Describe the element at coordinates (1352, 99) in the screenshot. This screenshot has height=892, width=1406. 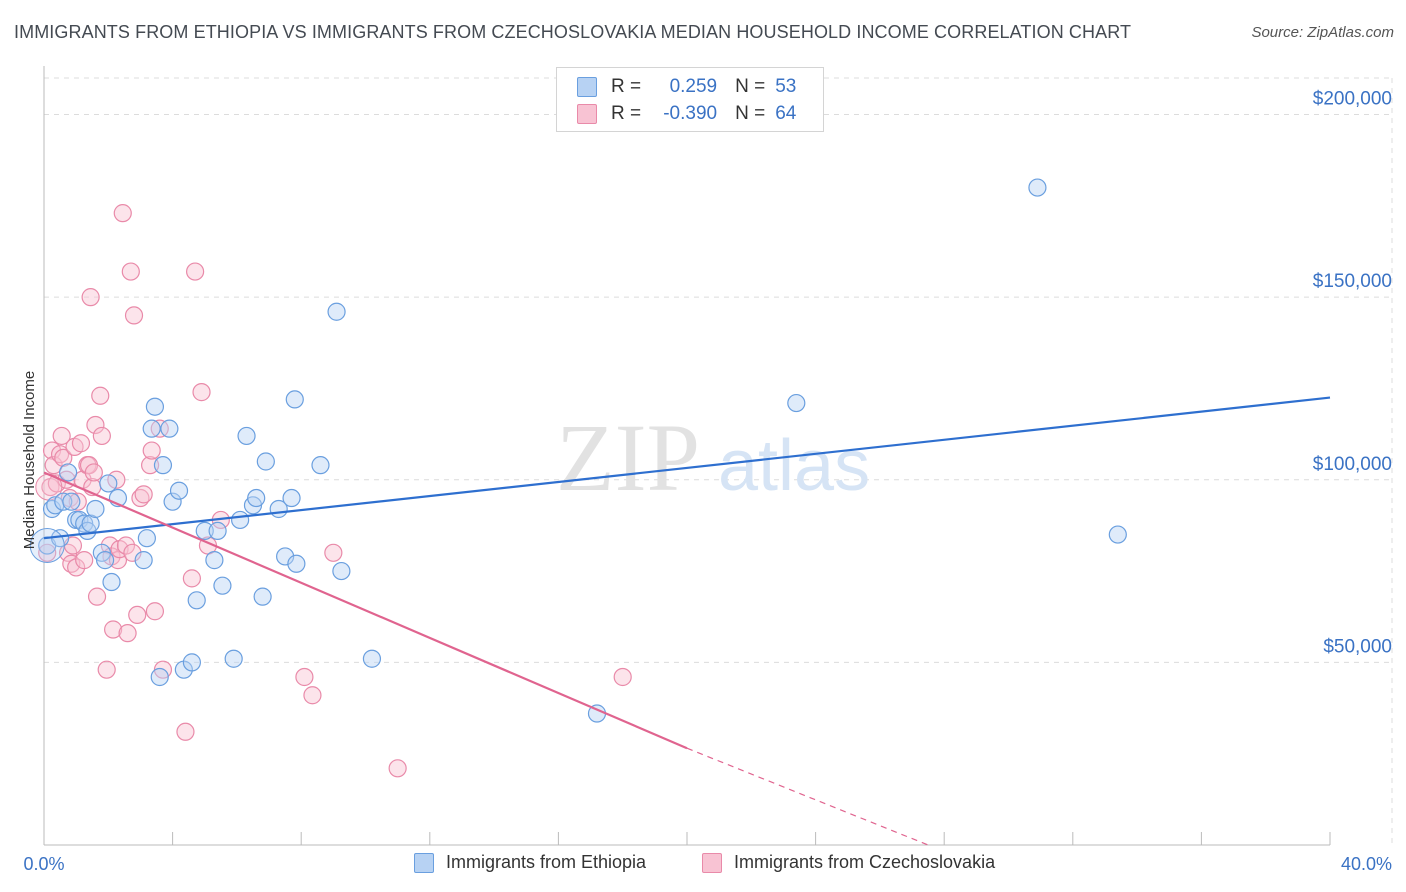
I see `y-tick-label: $200,000` at that location.